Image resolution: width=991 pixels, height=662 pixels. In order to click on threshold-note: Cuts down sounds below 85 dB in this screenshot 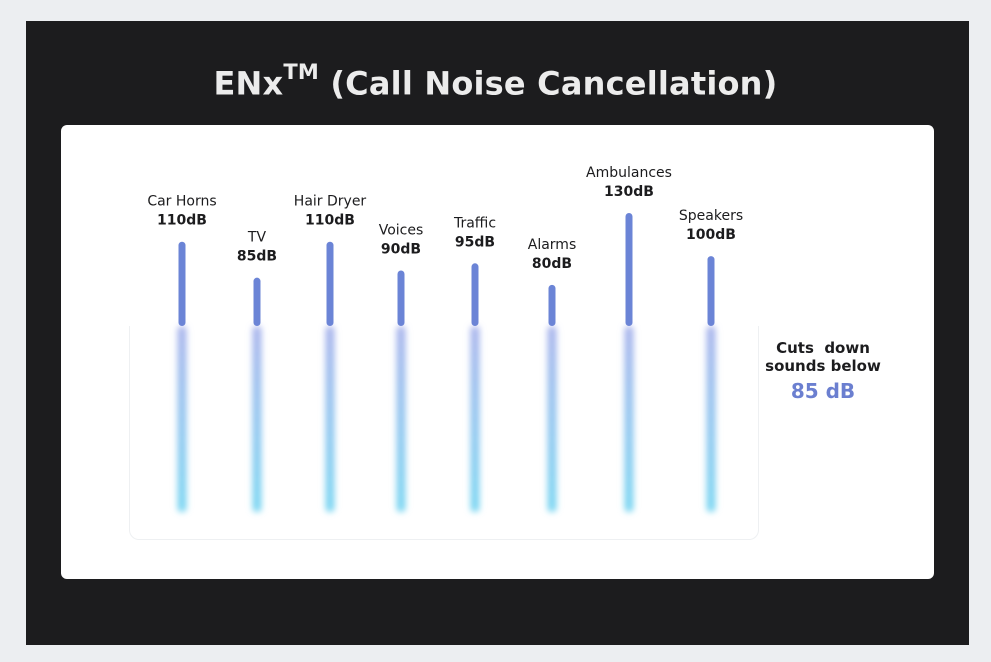, I will do `click(823, 371)`.